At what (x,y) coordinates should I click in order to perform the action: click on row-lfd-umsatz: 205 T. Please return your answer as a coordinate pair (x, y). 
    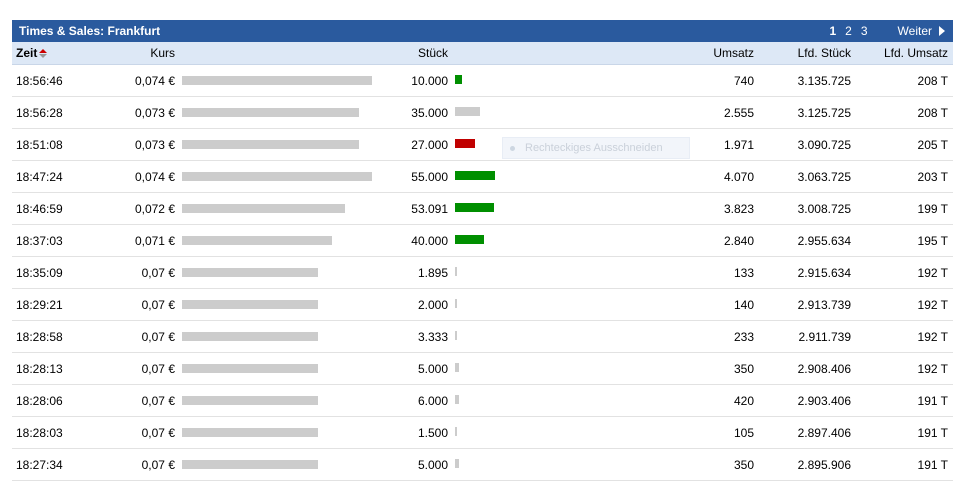
    Looking at the image, I should click on (932, 144).